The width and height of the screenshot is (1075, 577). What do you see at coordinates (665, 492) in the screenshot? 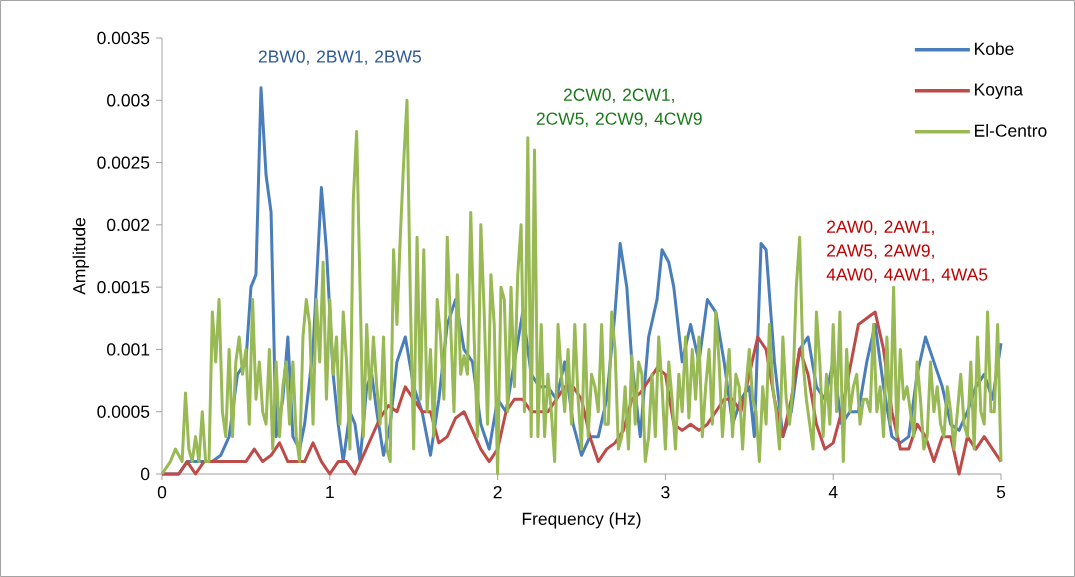
I see `x-tick-label: 3` at bounding box center [665, 492].